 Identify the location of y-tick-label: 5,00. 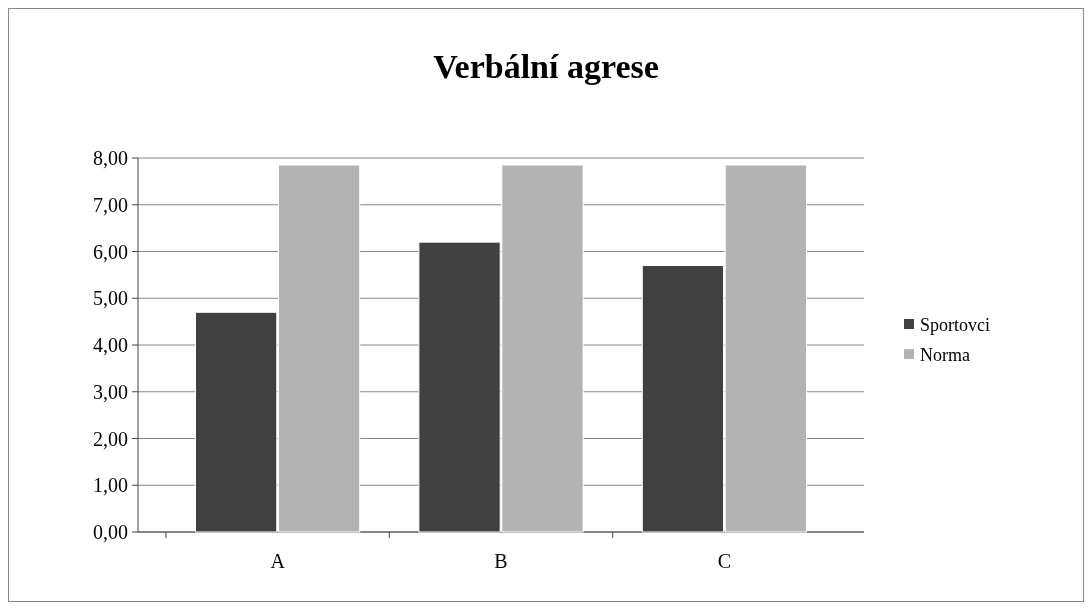
(110, 298).